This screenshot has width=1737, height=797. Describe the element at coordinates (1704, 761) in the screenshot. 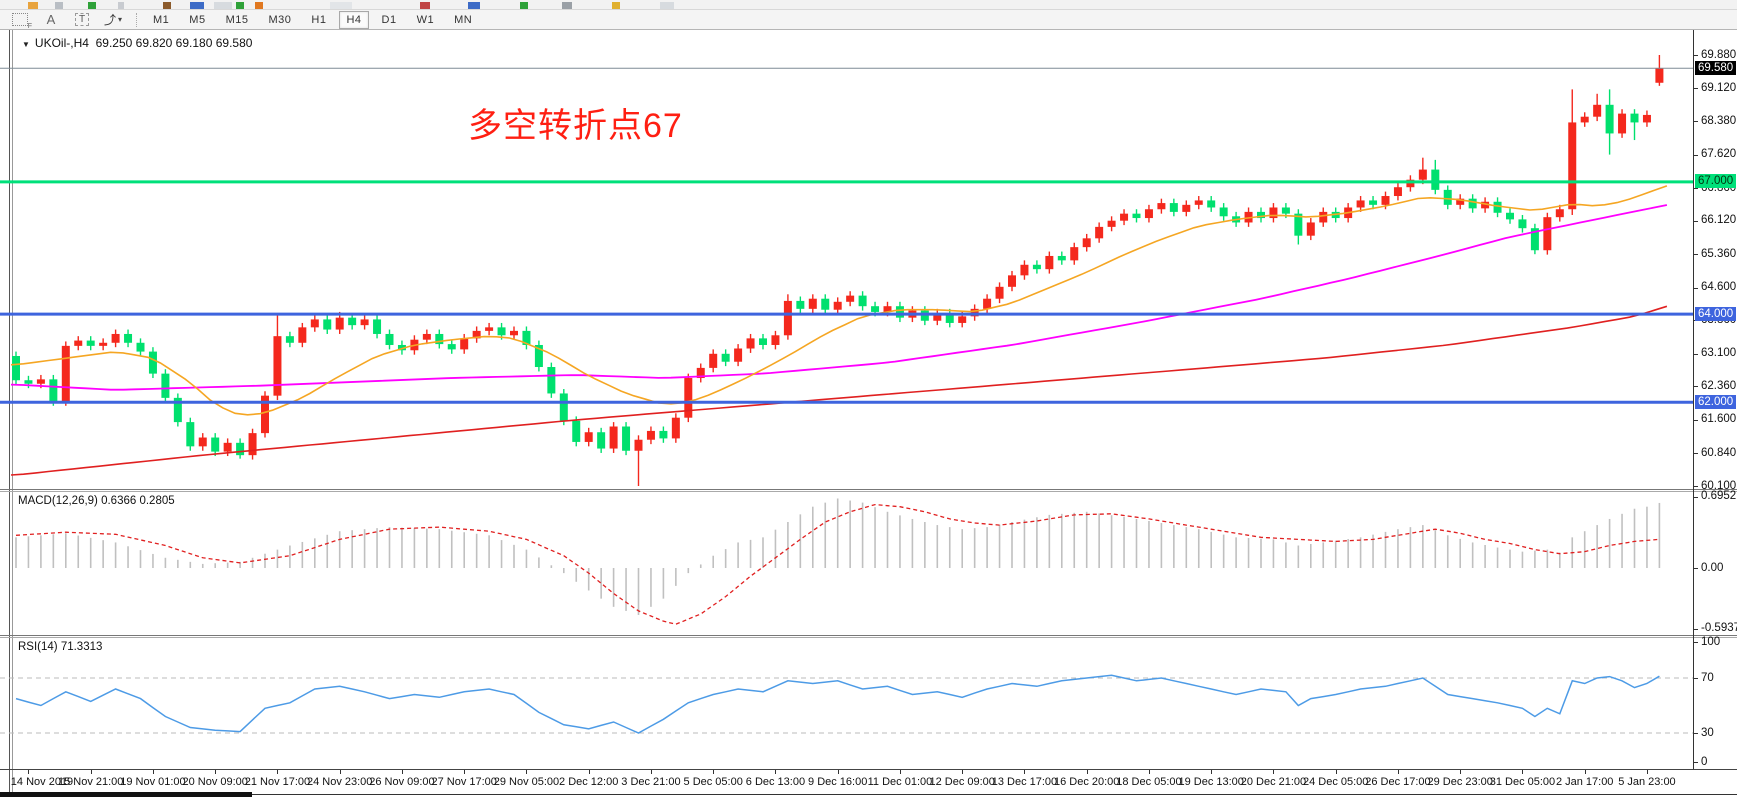

I see `rsi-axis-label: 0` at that location.